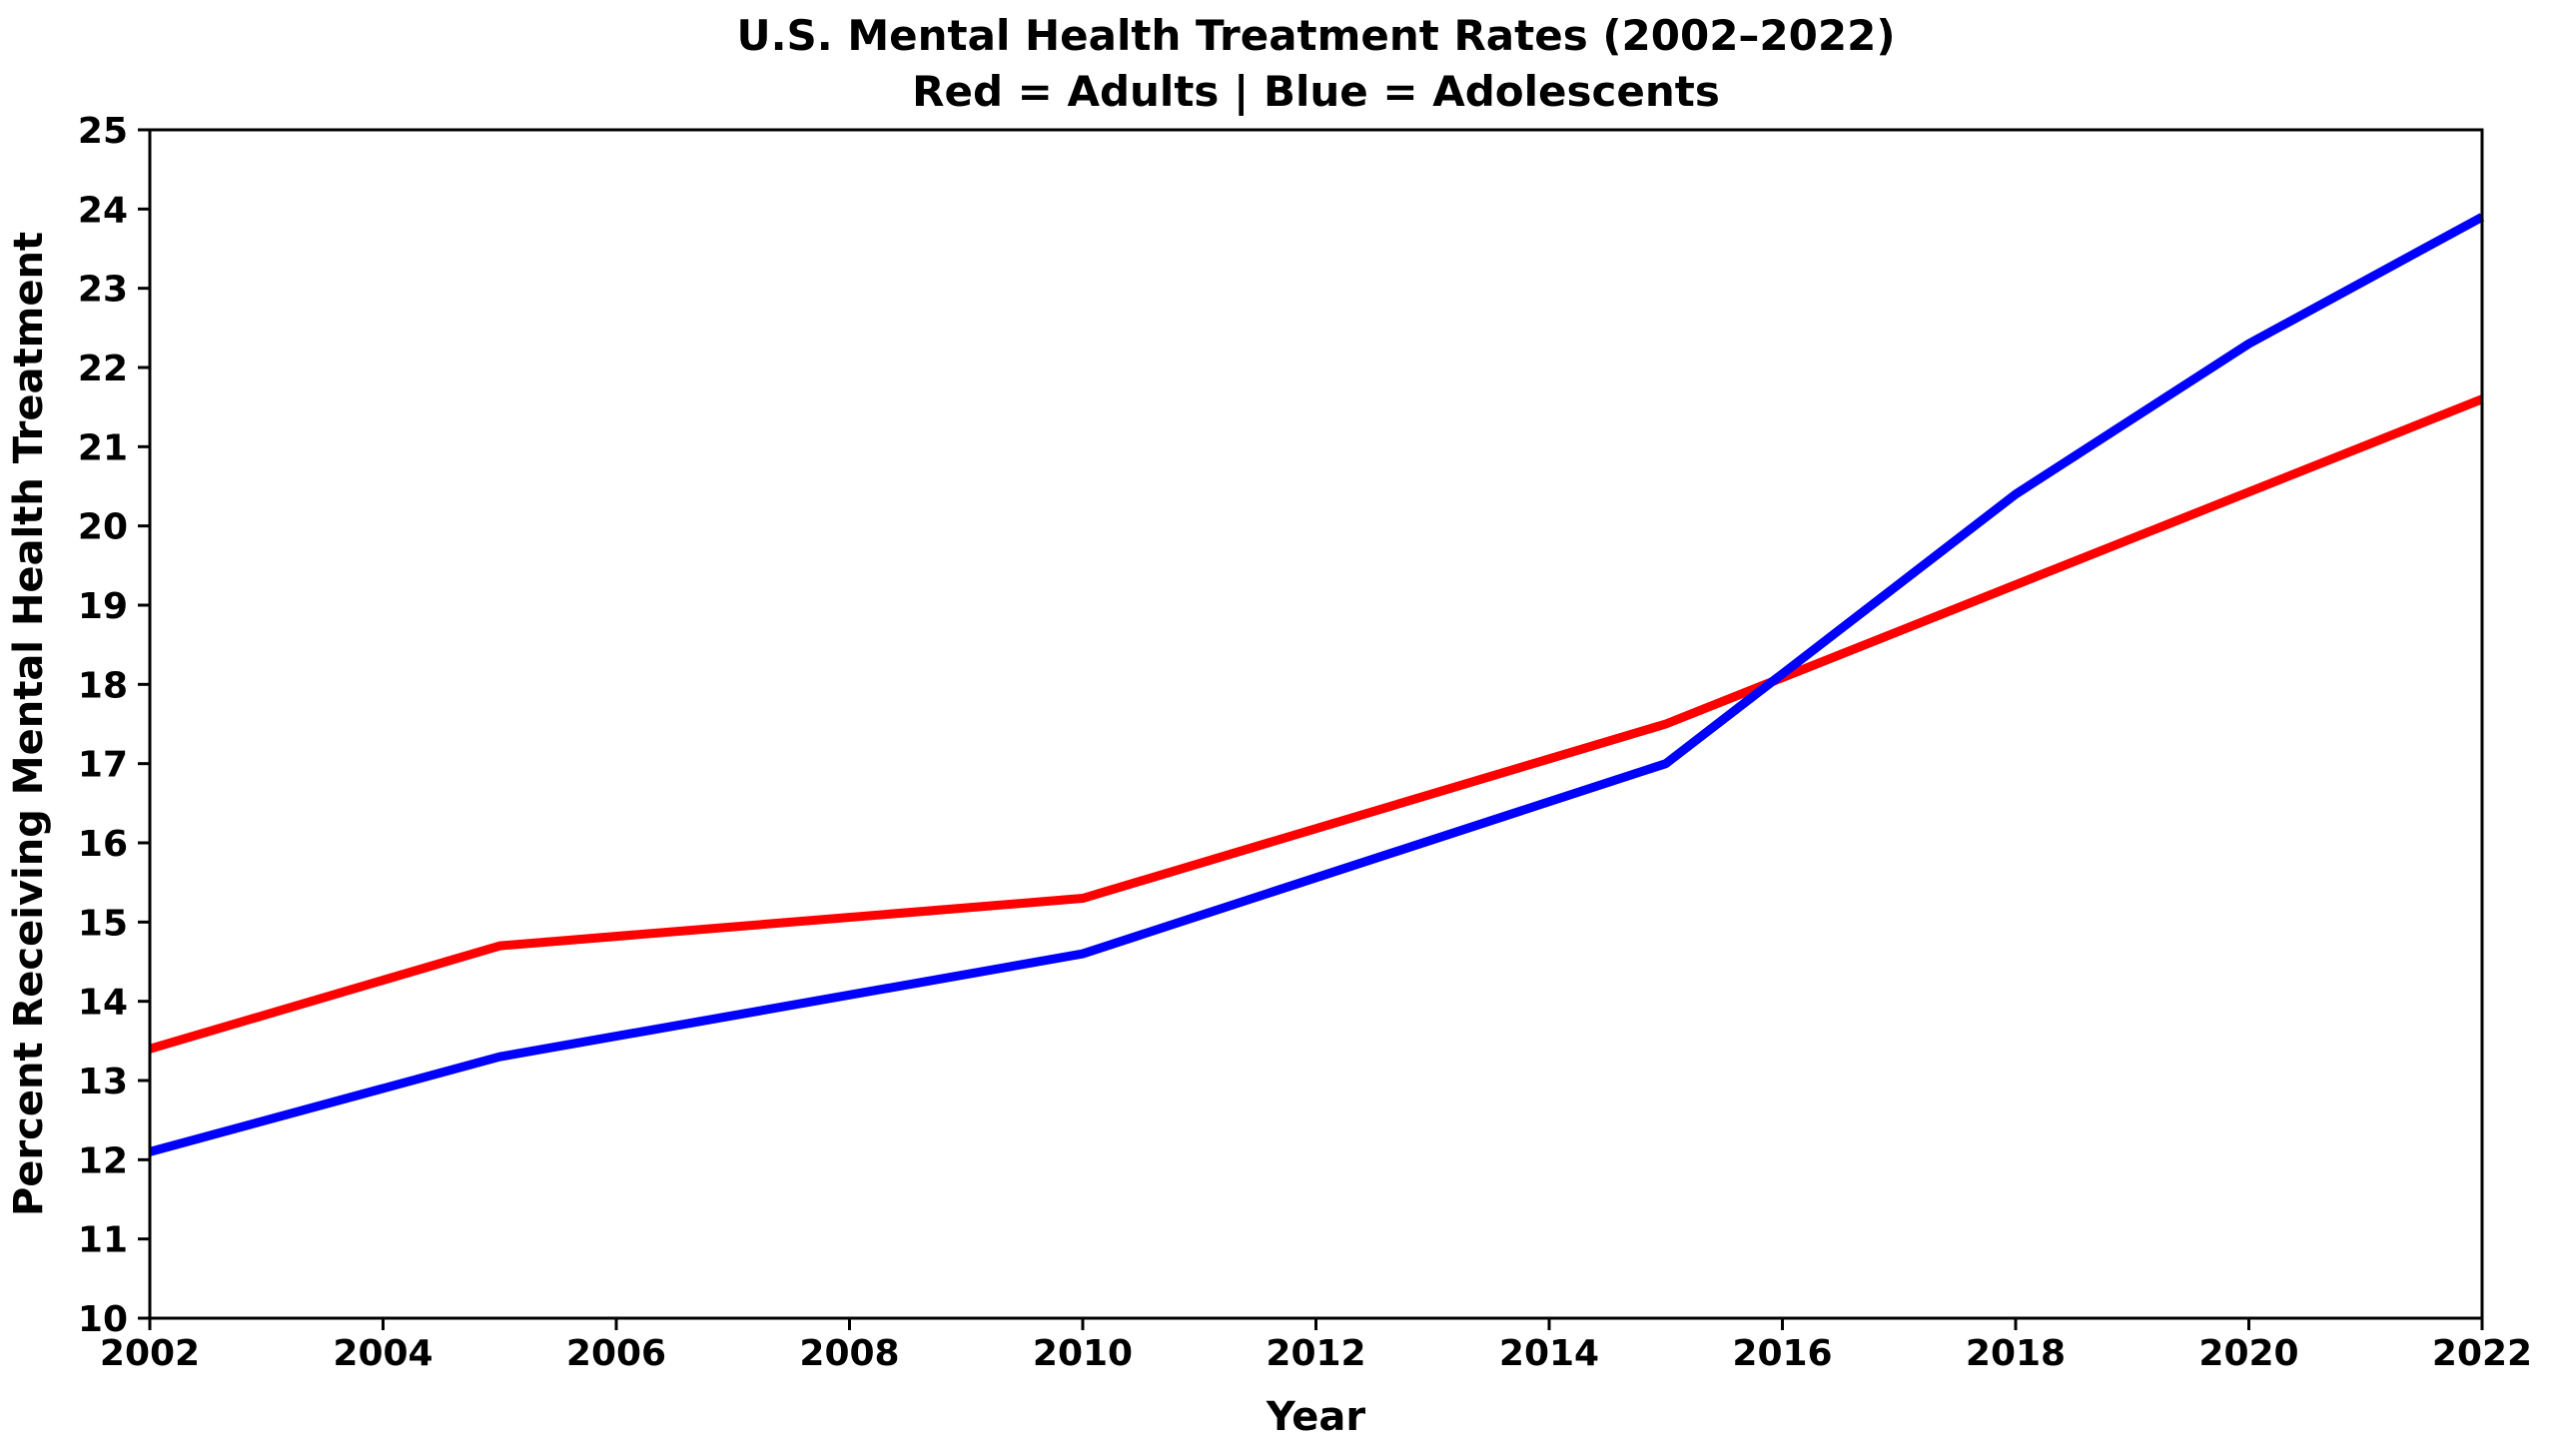  Describe the element at coordinates (1316, 92) in the screenshot. I see `chart-subtitle-legend: Red = Adults | Blue = Adolescents` at that location.